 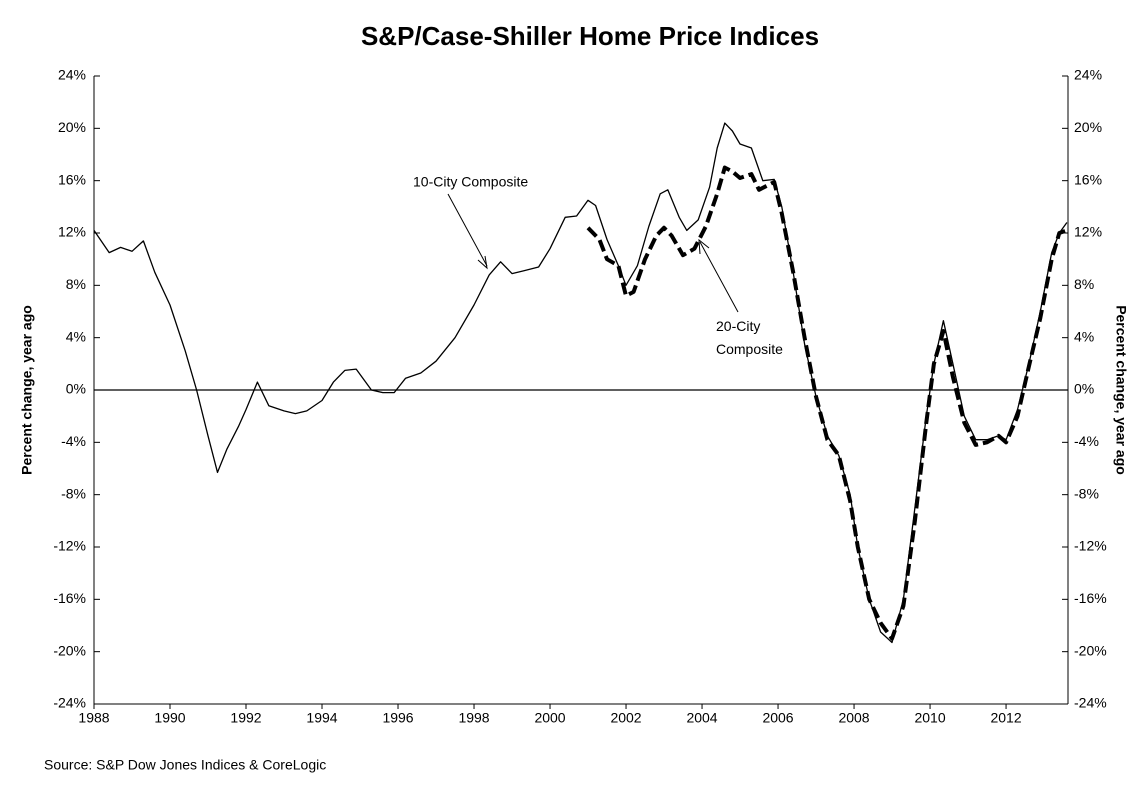 I want to click on x-tick-label: 2012, so click(x=1005, y=718).